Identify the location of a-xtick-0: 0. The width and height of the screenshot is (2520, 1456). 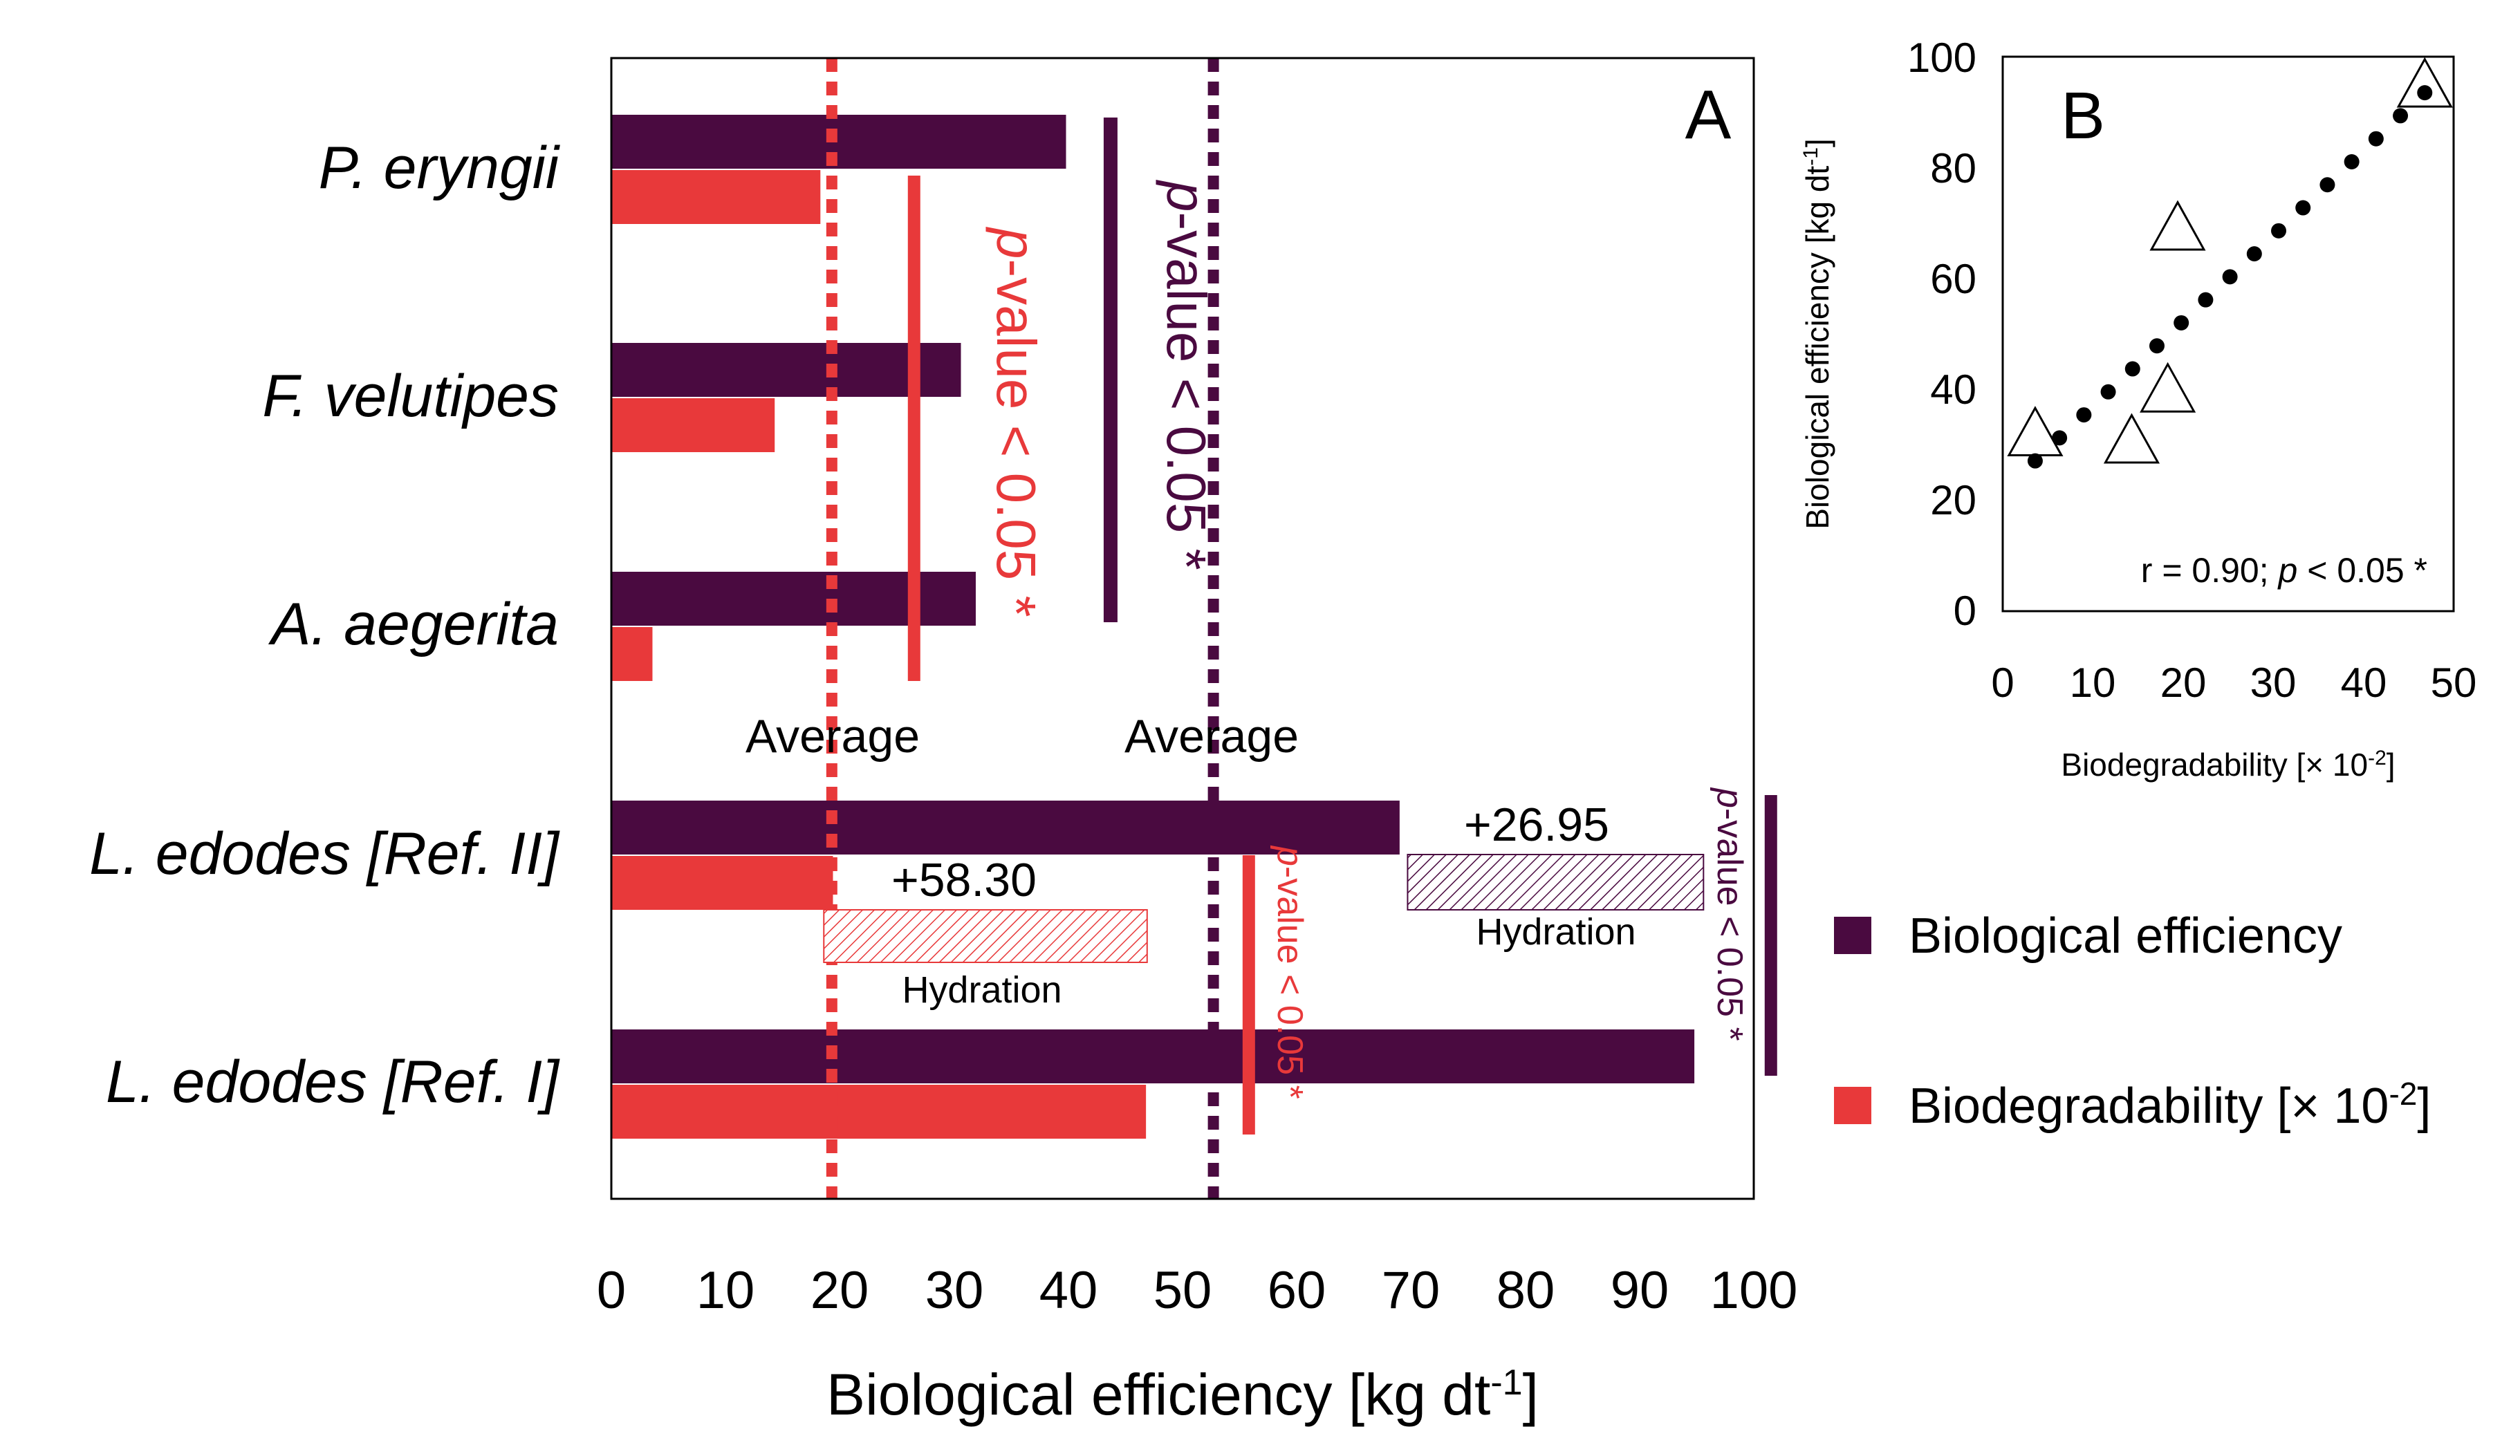
(611, 1290).